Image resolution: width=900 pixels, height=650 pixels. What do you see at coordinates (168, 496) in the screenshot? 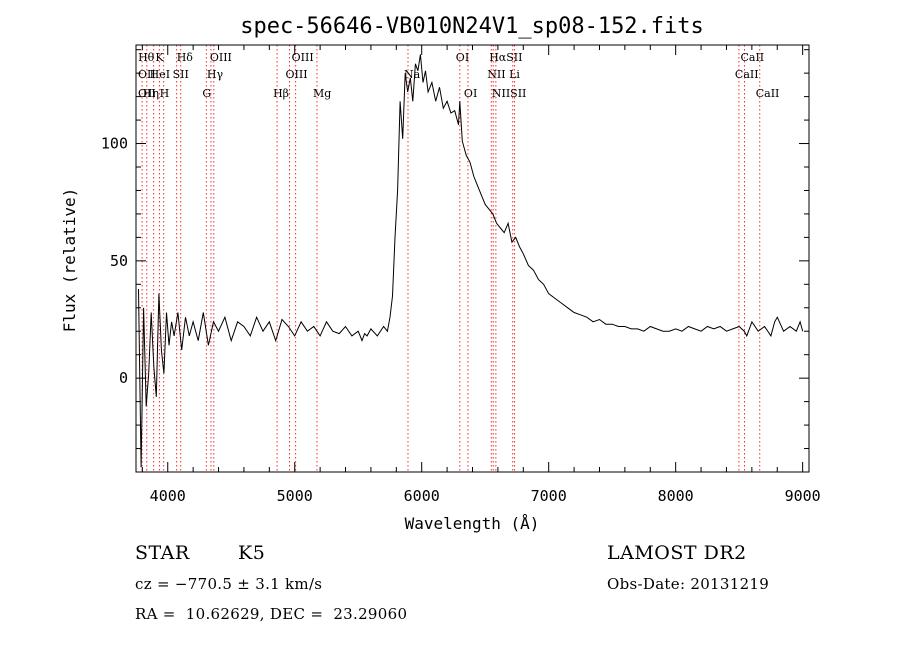
I see `x-tick-label: 4000` at bounding box center [168, 496].